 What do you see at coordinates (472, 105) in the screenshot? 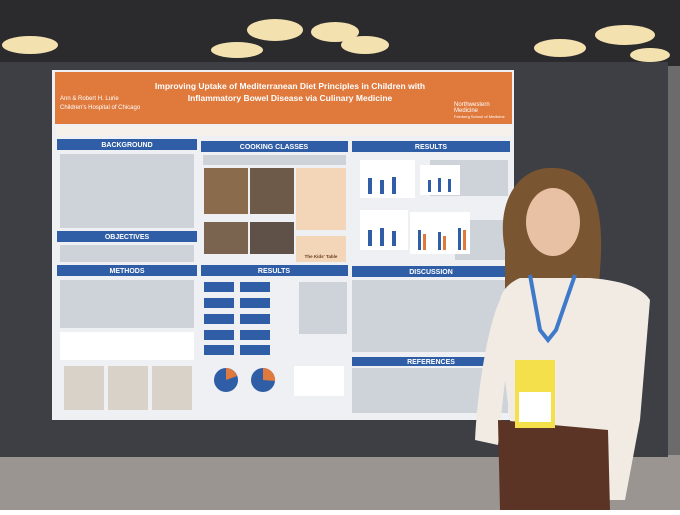
I see `logo-text: Northwestern` at bounding box center [472, 105].